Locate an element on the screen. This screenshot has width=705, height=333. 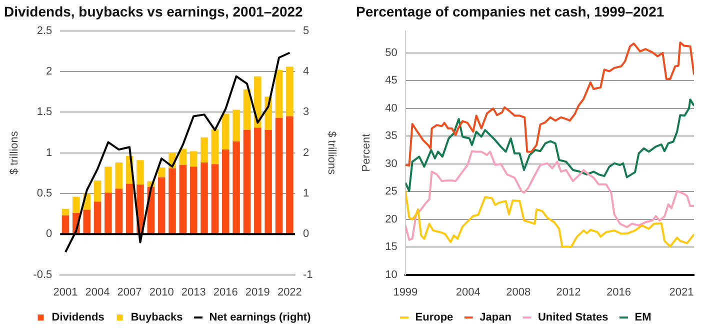
x-tick-label: 2007 is located at coordinates (129, 292).